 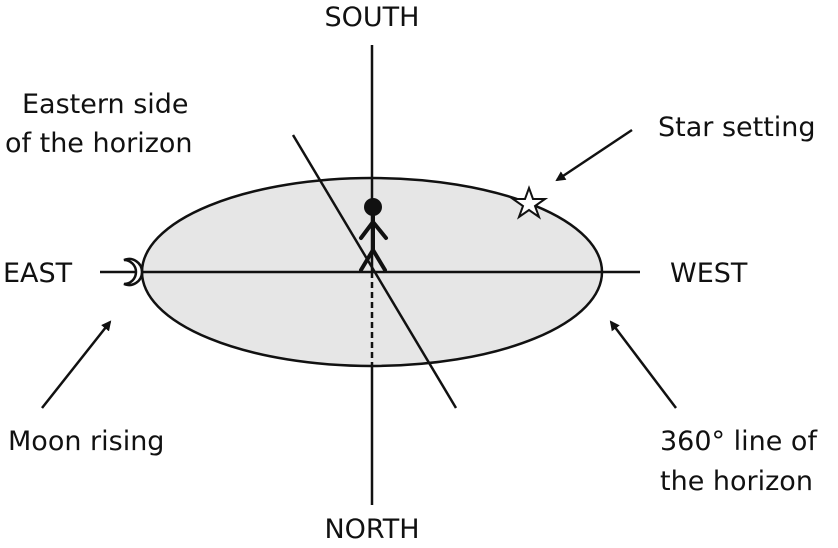 What do you see at coordinates (105, 104) in the screenshot?
I see `eastern-side-label: Eastern side` at bounding box center [105, 104].